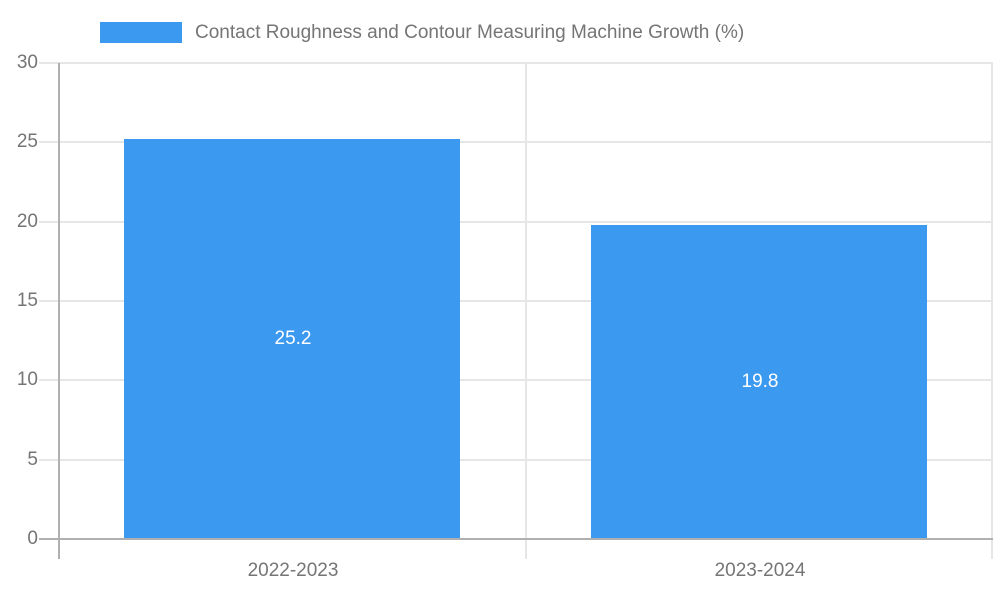 The height and width of the screenshot is (600, 1000). What do you see at coordinates (32, 538) in the screenshot?
I see `y-axis-tick-label: 0` at bounding box center [32, 538].